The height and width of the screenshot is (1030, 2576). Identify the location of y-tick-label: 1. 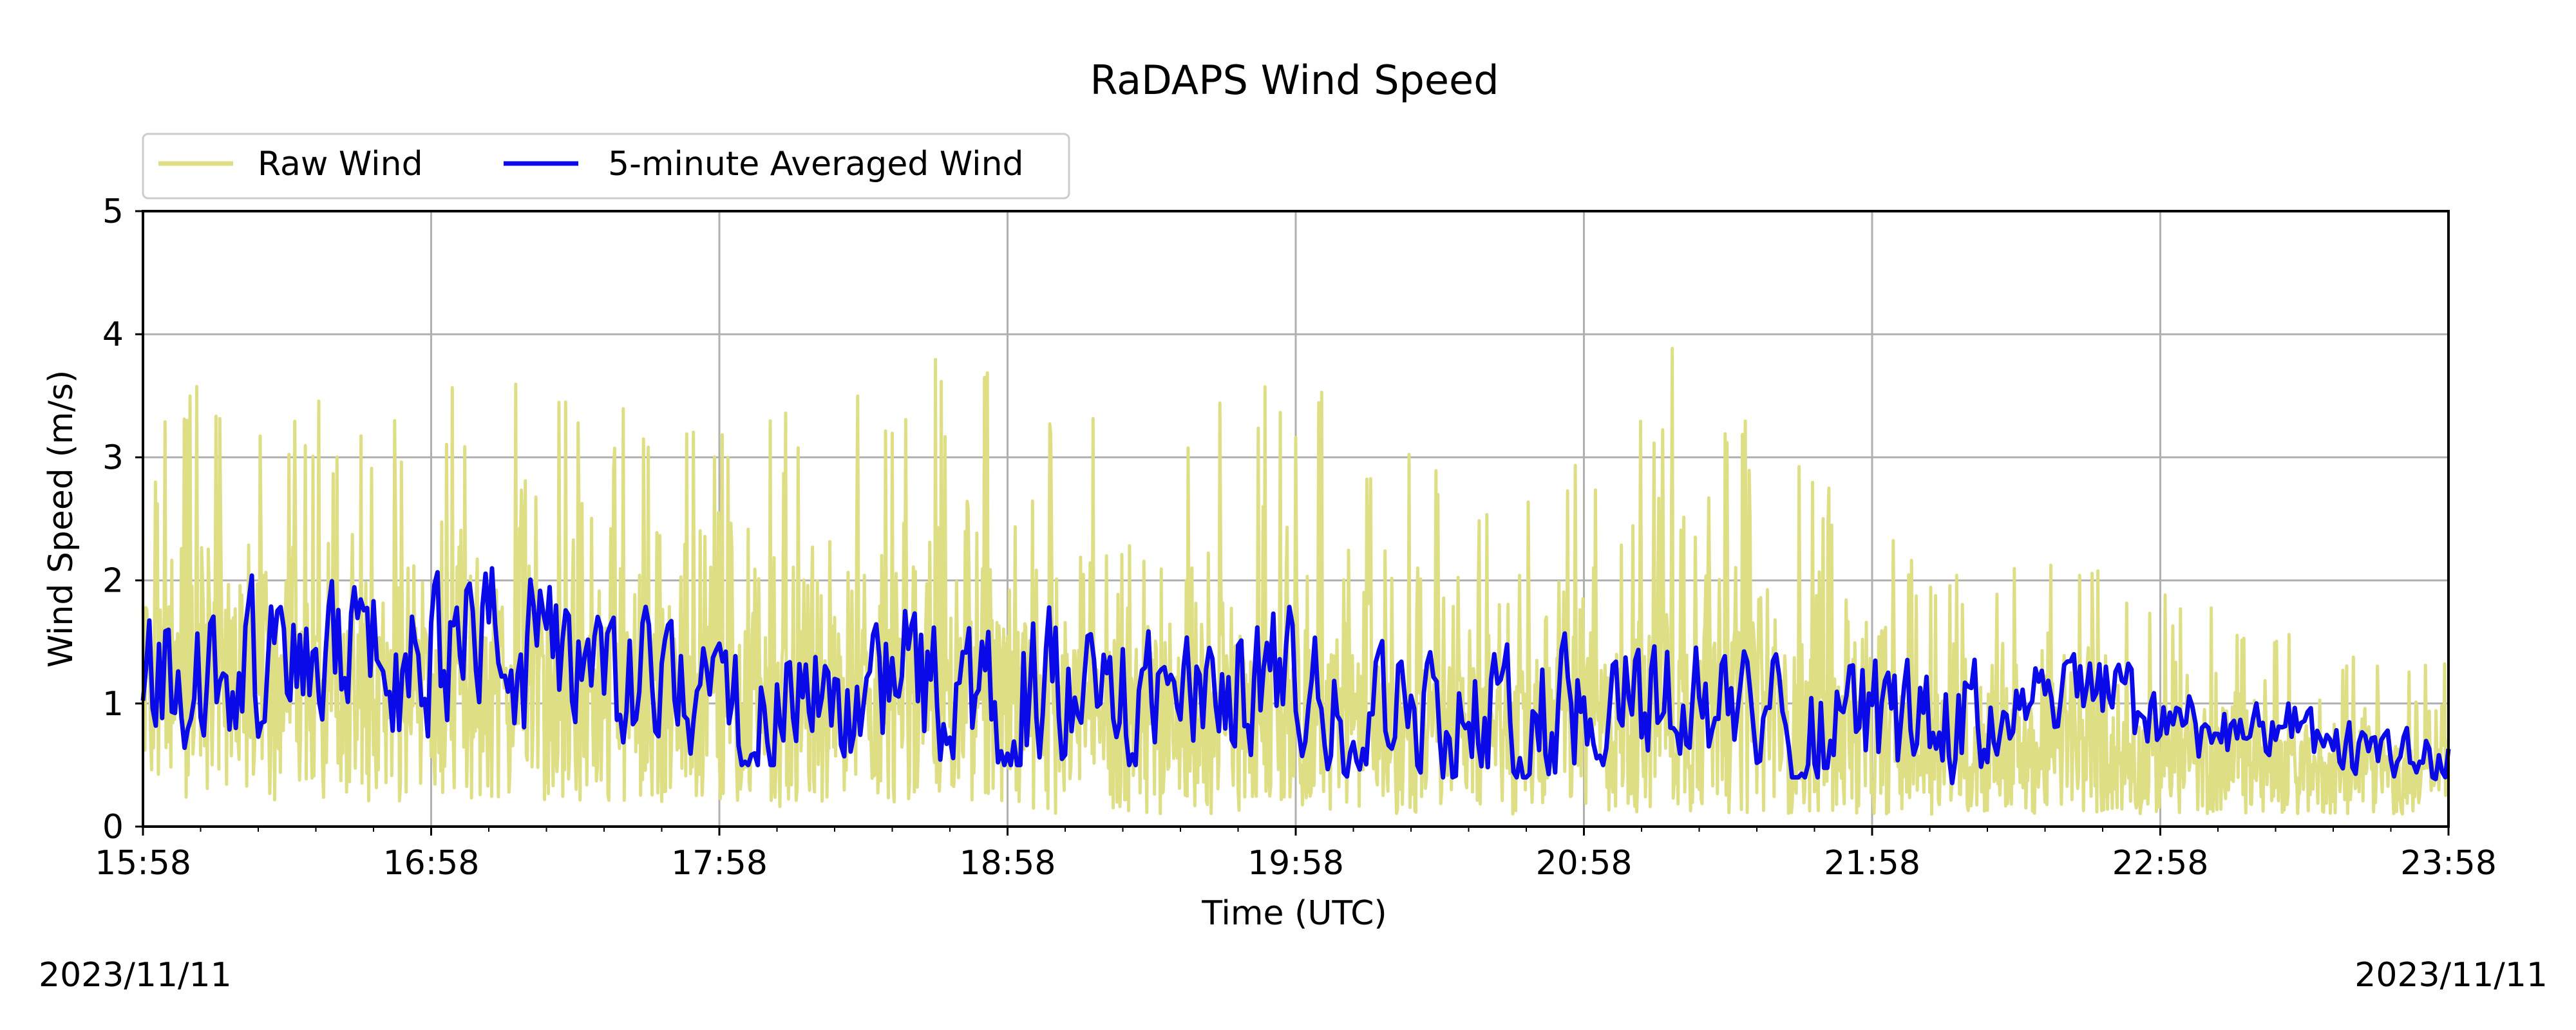
(113, 704).